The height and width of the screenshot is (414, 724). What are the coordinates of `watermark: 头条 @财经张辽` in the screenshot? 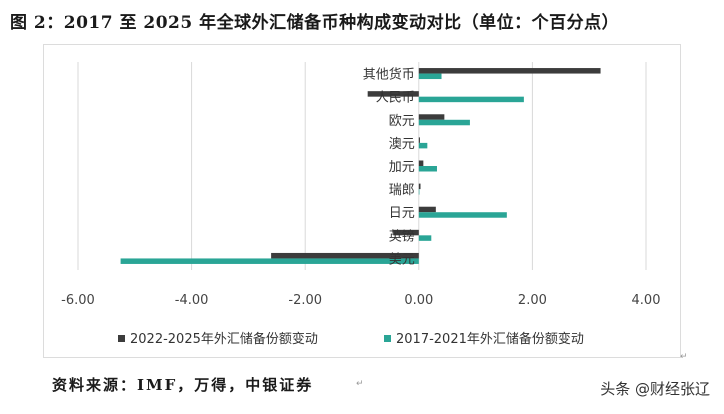 It's located at (655, 389).